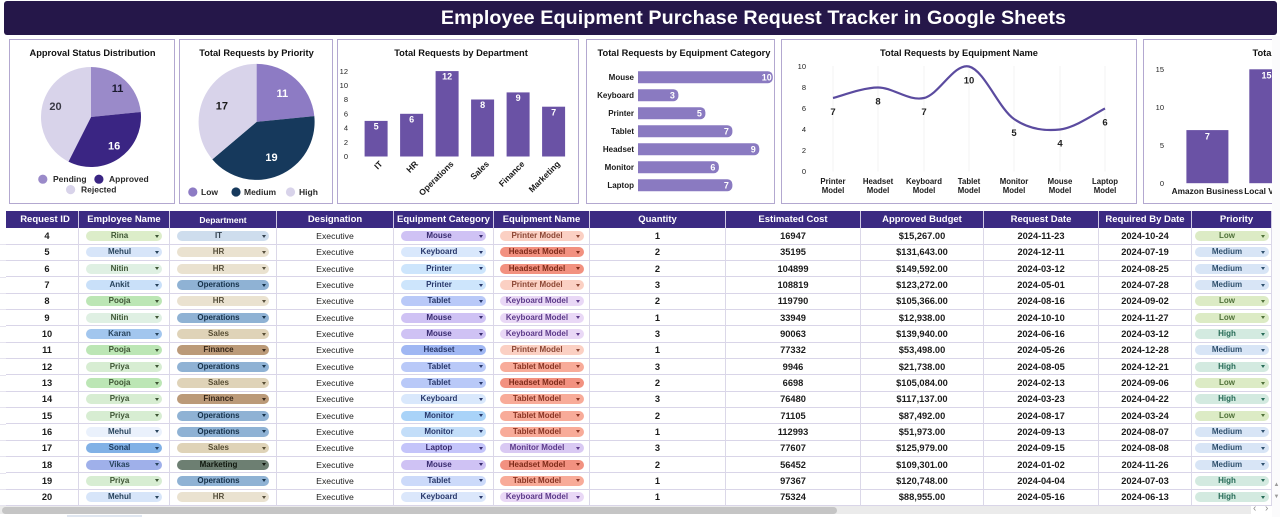 This screenshot has width=1280, height=517. I want to click on svg-text: Total Requests by Vendor, so click(1266, 53).